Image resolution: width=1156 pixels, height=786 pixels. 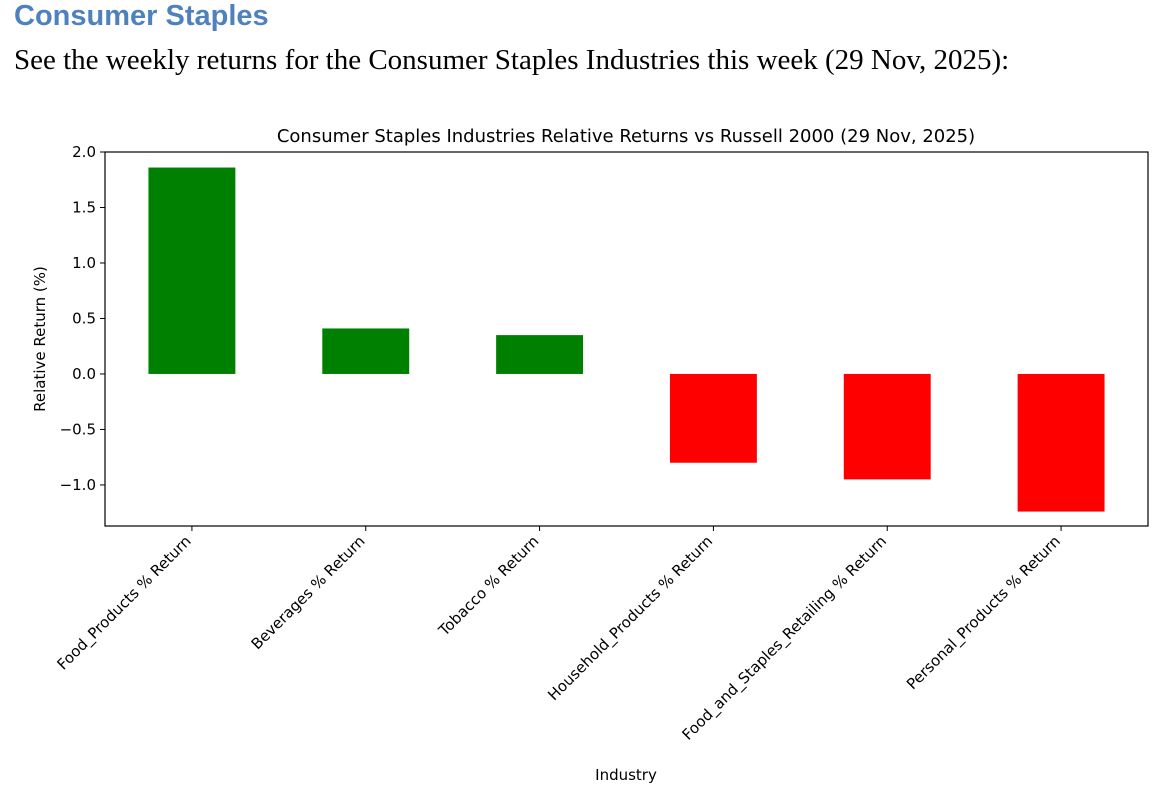 What do you see at coordinates (78, 485) in the screenshot?
I see `y-tick-label: −1.0` at bounding box center [78, 485].